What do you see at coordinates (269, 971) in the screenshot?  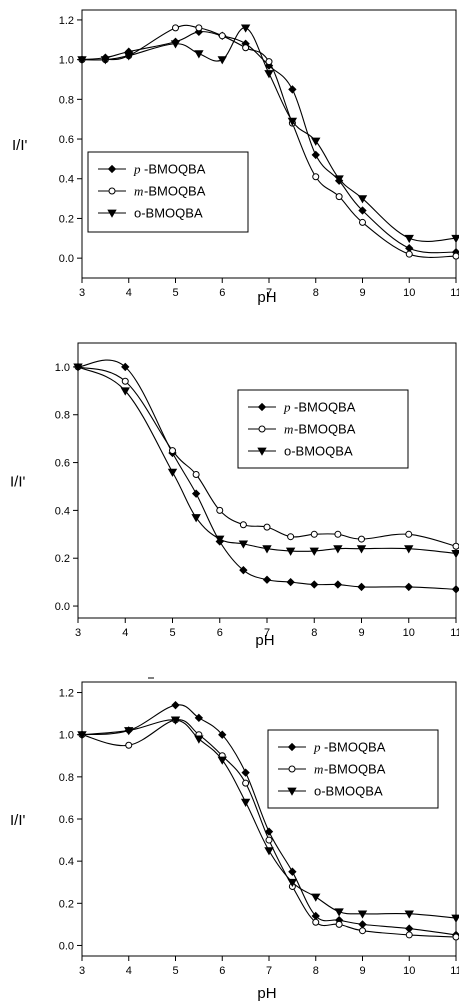 I see `x-tick-label: 7` at bounding box center [269, 971].